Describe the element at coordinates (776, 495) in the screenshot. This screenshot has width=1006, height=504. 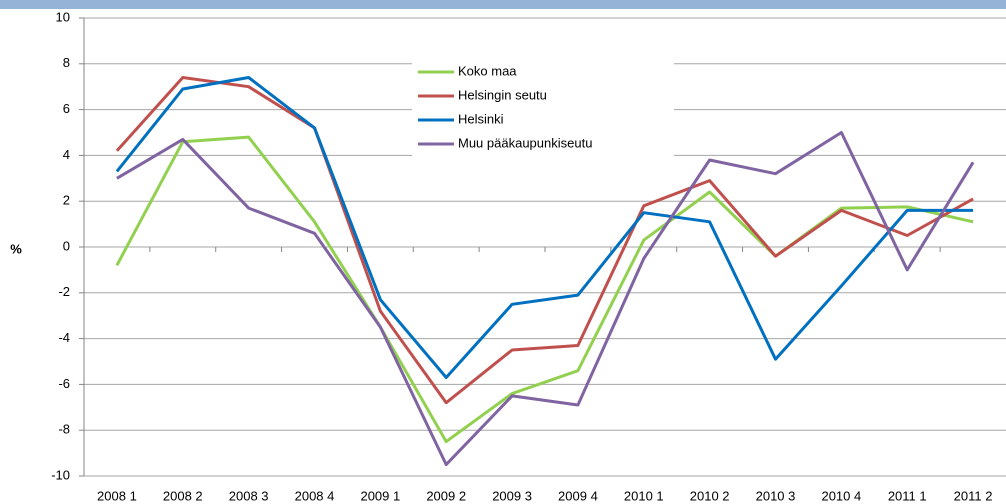
I see `x-tick-label: 2010 3` at that location.